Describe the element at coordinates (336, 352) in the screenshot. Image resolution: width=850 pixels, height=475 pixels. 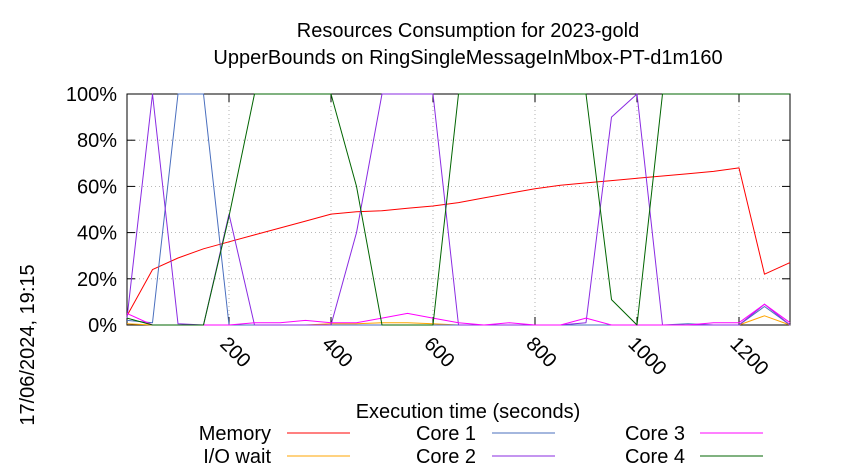
I see `x-tick-label: 400` at that location.